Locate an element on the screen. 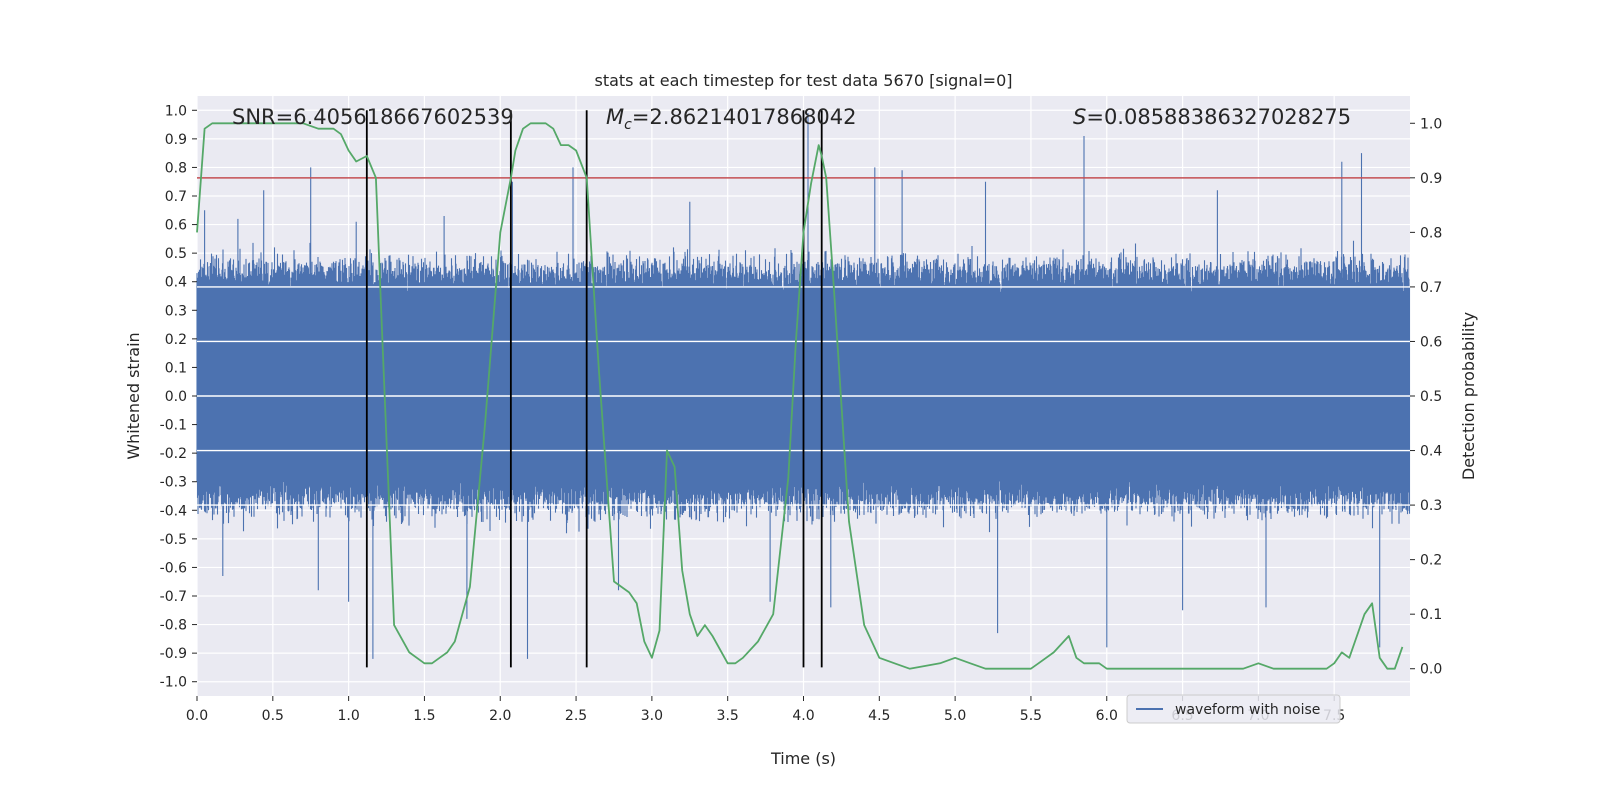 The height and width of the screenshot is (800, 1600). y-tick-label: 0.1 is located at coordinates (176, 368).